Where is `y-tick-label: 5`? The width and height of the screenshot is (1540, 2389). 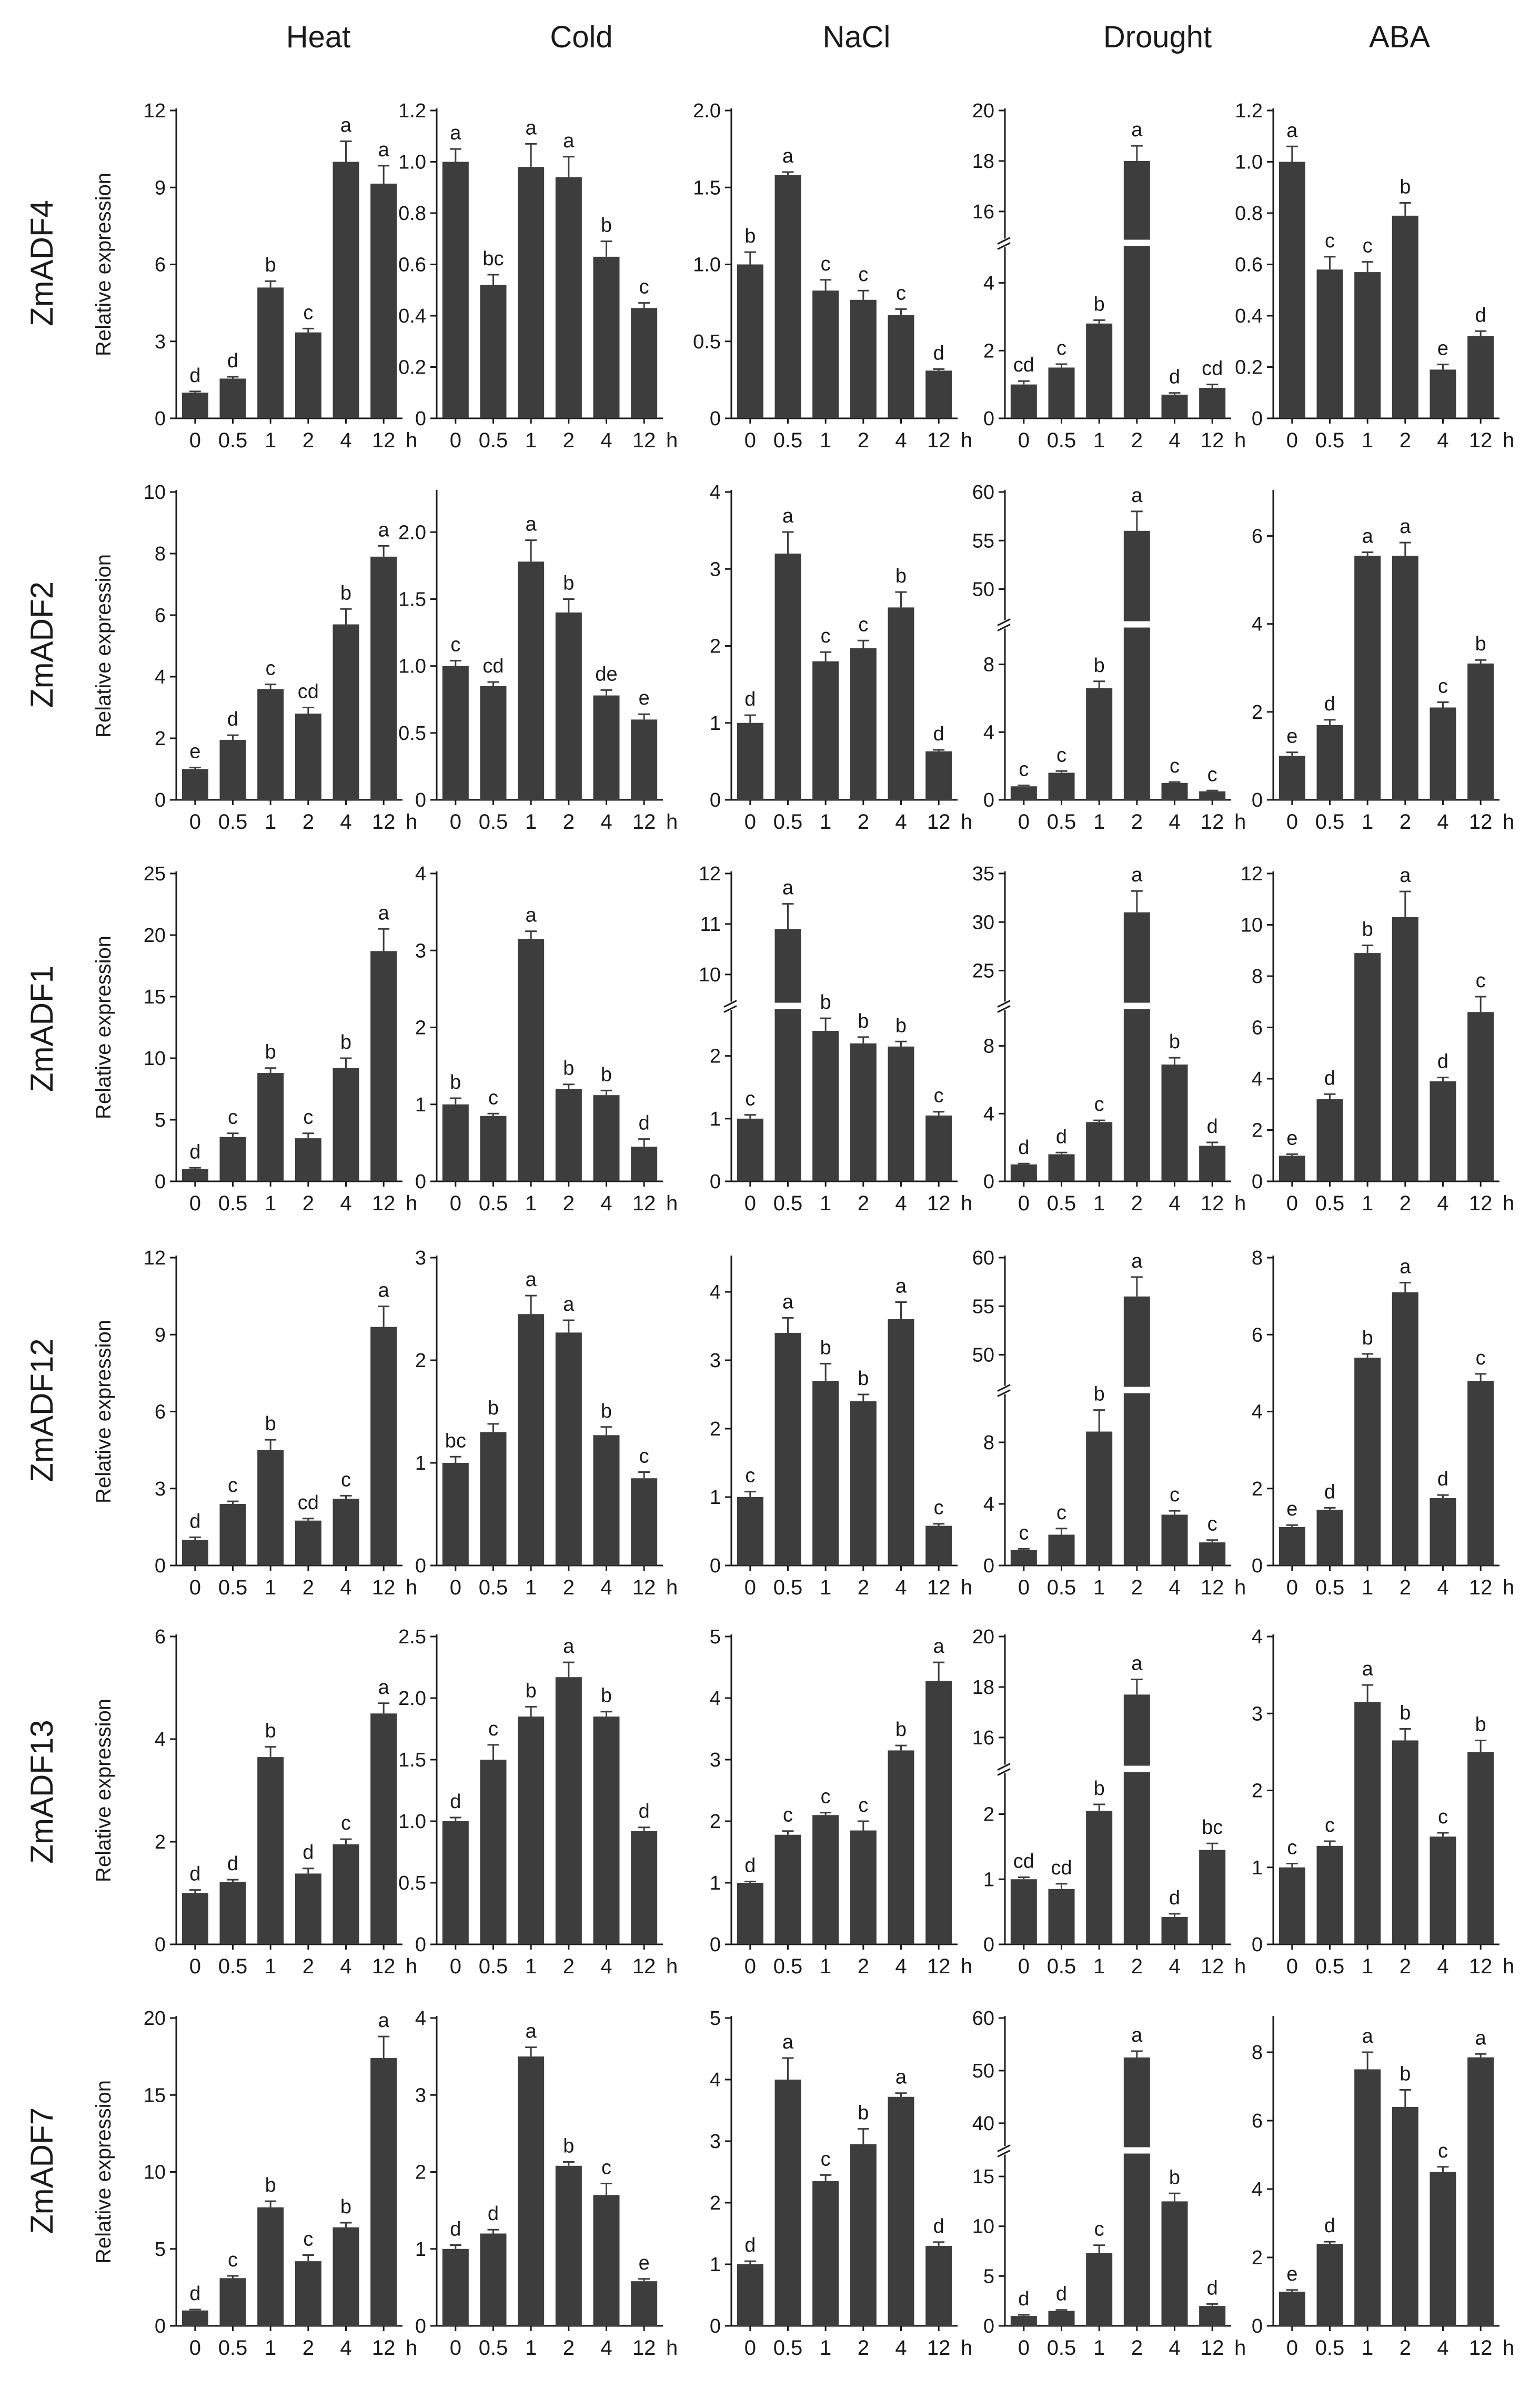 y-tick-label: 5 is located at coordinates (988, 2276).